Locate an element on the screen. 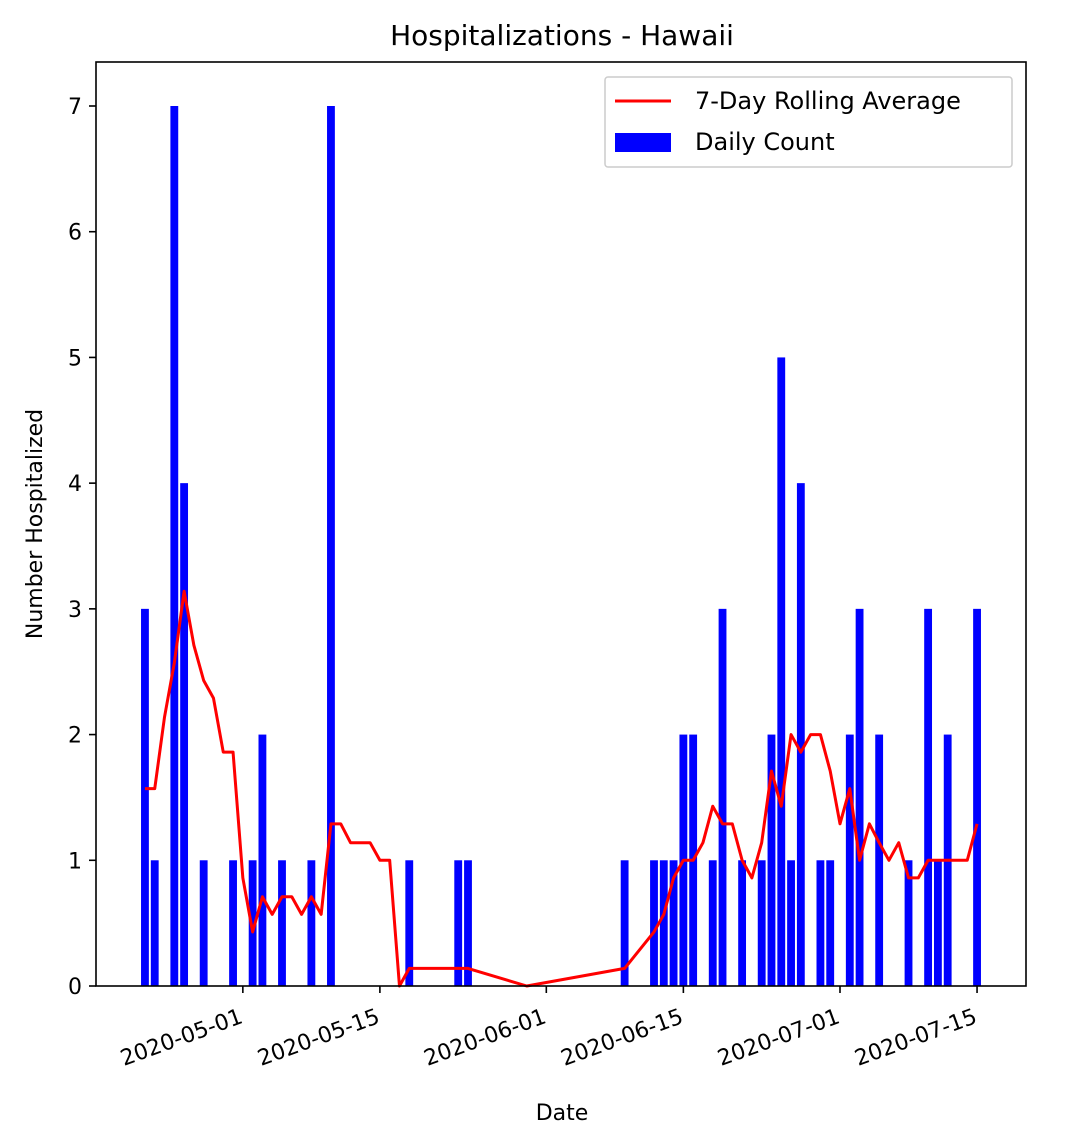 This screenshot has height=1146, width=1080. y-axis-ticks: 0 1 2 3 4 5 6 7 is located at coordinates (82, 547).